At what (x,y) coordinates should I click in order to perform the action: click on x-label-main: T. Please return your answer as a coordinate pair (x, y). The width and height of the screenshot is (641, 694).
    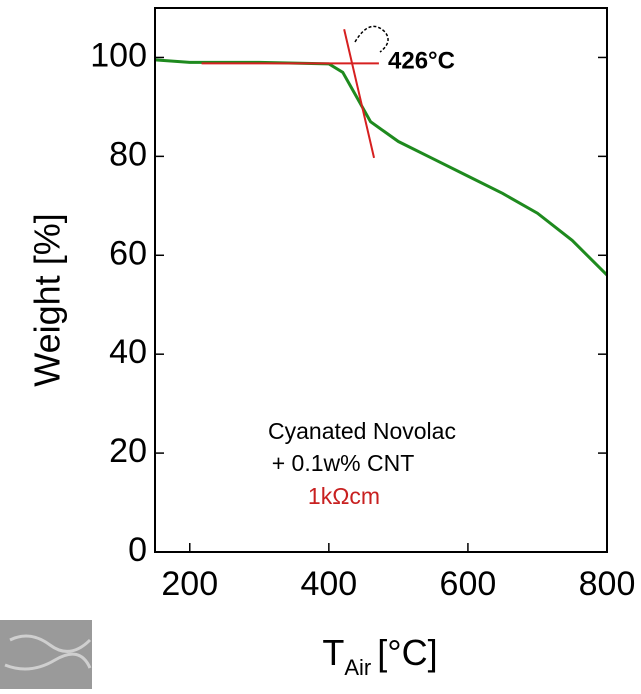
    Looking at the image, I should click on (333, 652).